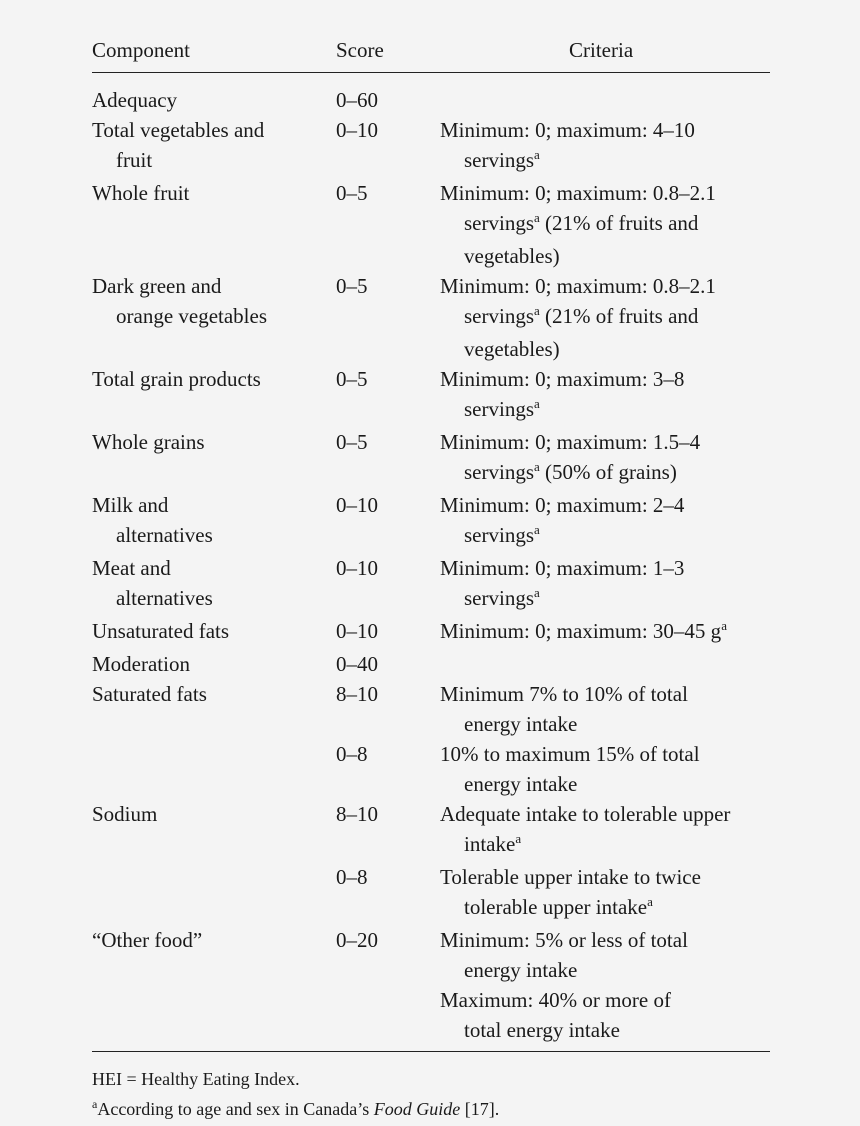  What do you see at coordinates (207, 145) in the screenshot?
I see `component-cell: Total vegetables and fruit` at bounding box center [207, 145].